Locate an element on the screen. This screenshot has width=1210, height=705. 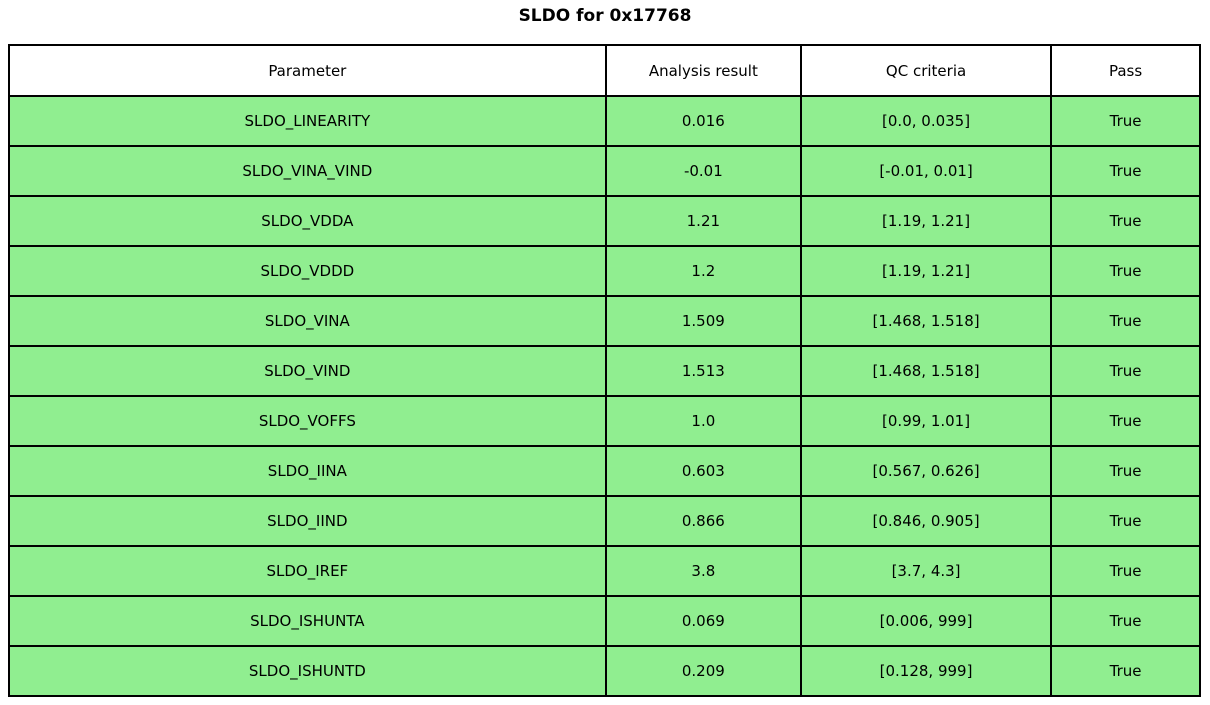
table-row: SLDO_VINA_VIND -0.01 [-0.01, 0.01] True is located at coordinates (604, 171).